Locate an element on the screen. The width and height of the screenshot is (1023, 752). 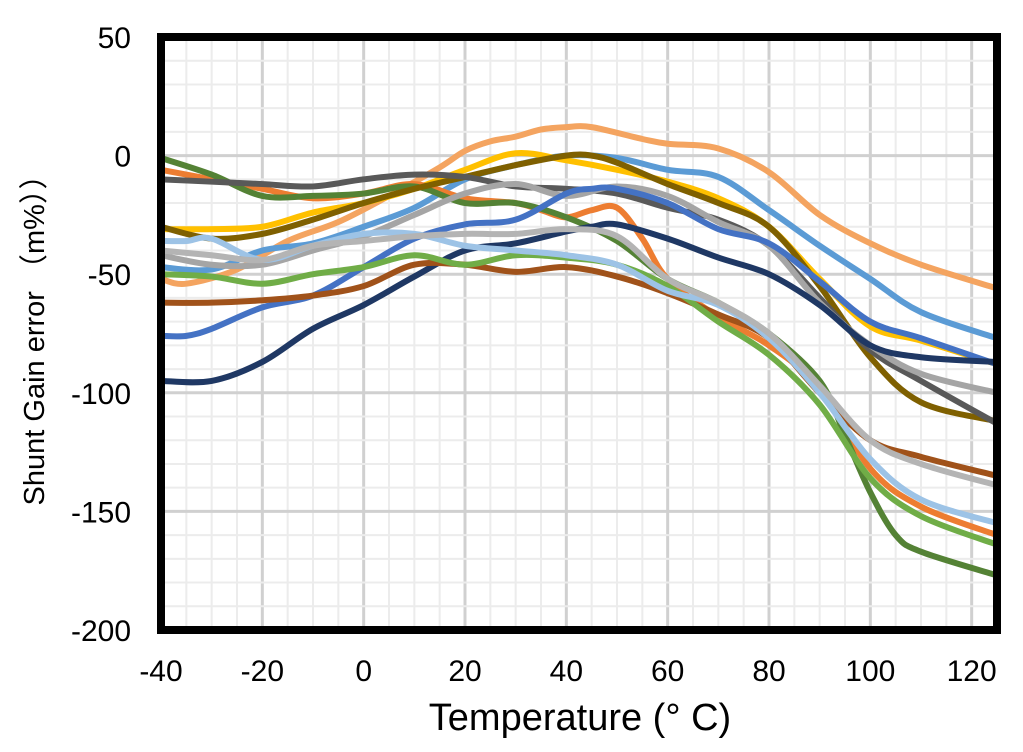
y-tick-label: -50 is located at coordinates (109, 275).